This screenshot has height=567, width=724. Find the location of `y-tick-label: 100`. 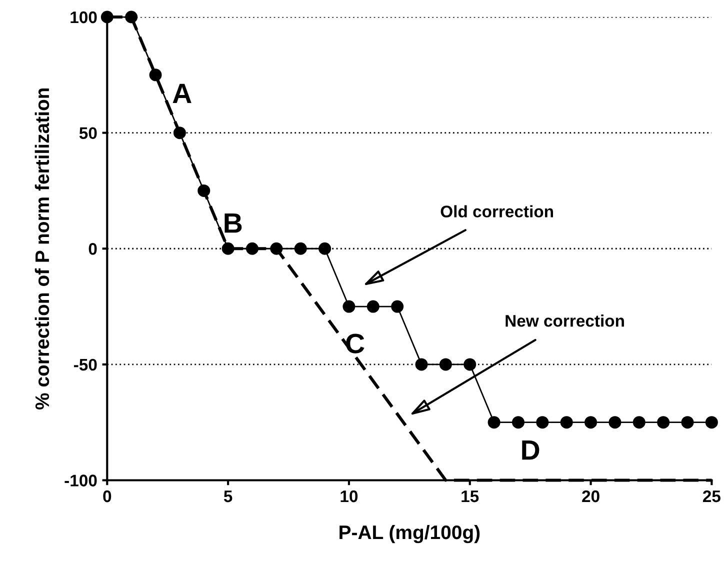

y-tick-label: 100 is located at coordinates (83, 17).